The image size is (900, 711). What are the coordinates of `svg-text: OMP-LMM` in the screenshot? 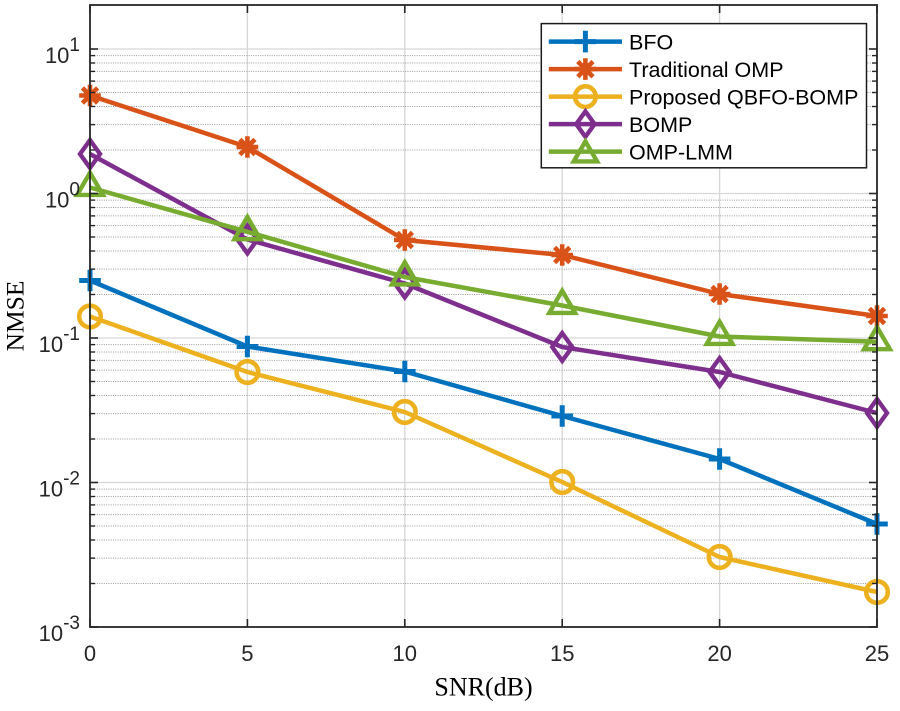 It's located at (681, 152).